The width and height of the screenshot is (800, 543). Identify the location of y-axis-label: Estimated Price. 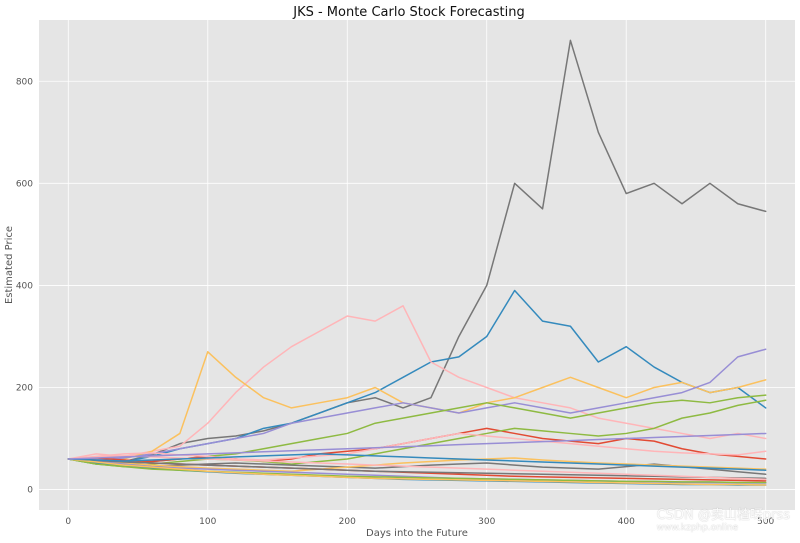
(9, 265).